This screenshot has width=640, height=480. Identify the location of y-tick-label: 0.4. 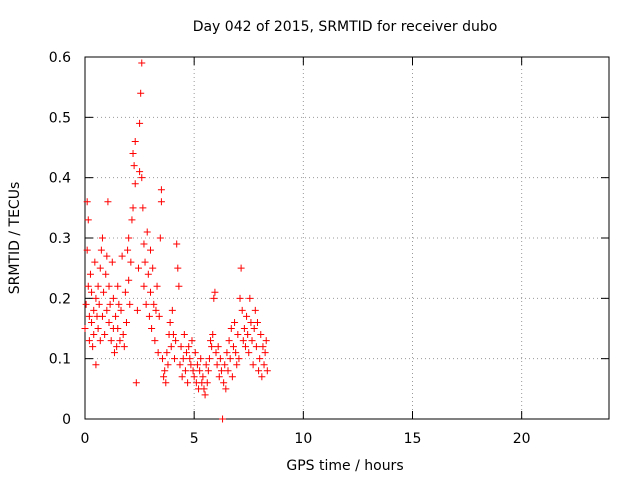
(60, 179).